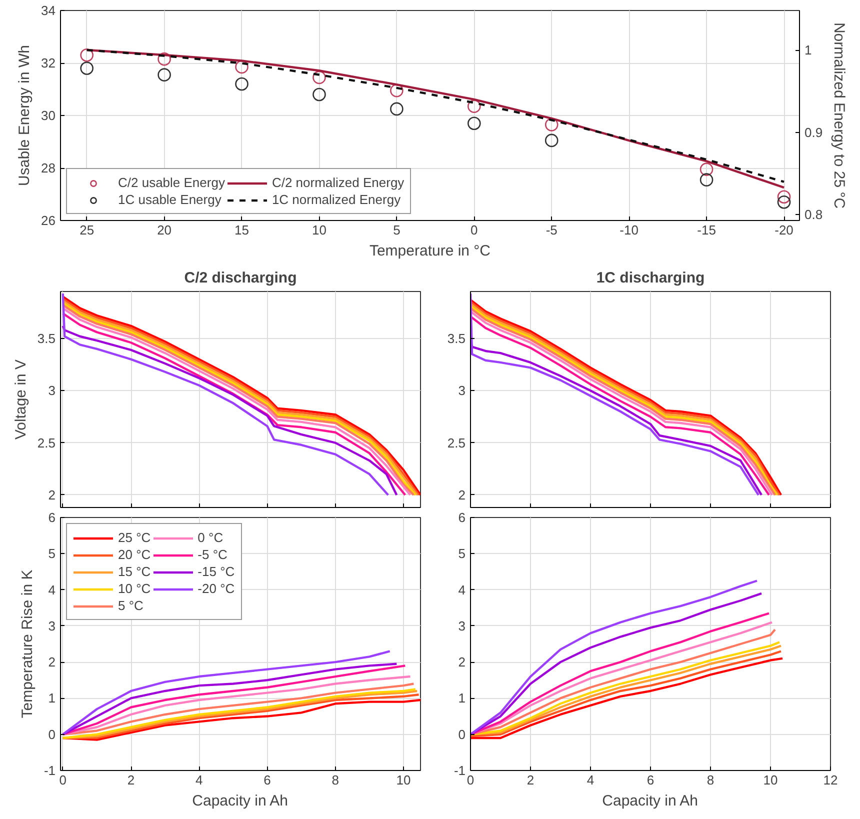  What do you see at coordinates (629, 230) in the screenshot?
I see `x-tick-label: -10` at bounding box center [629, 230].